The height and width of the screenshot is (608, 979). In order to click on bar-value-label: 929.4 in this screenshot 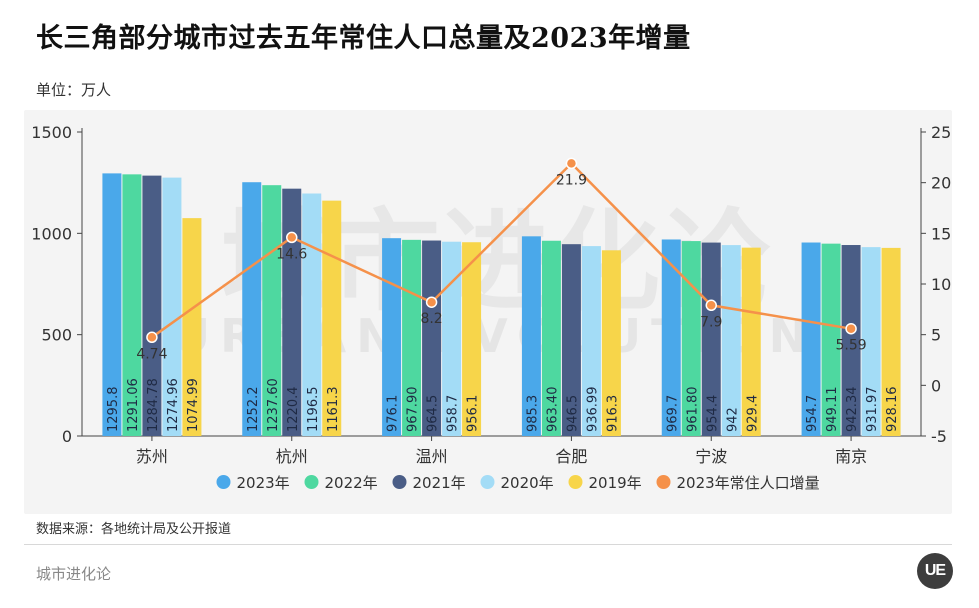, I will do `click(752, 413)`.